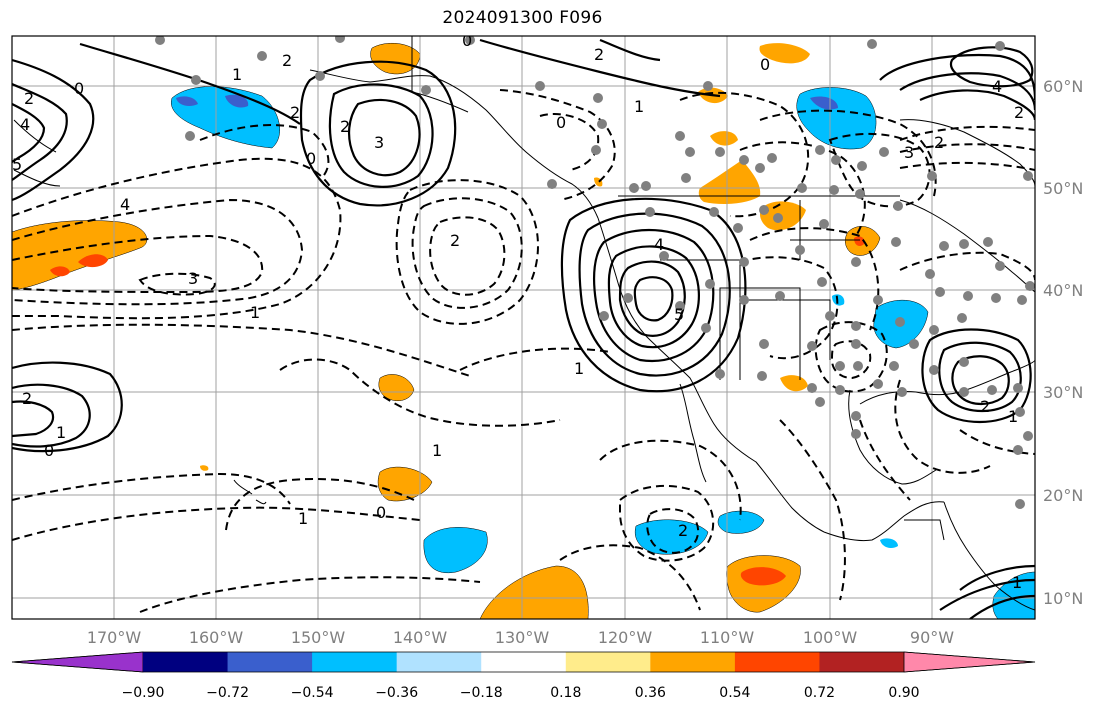  What do you see at coordinates (312, 693) in the screenshot?
I see `colorbar-tick-label: −0.54` at bounding box center [312, 693].